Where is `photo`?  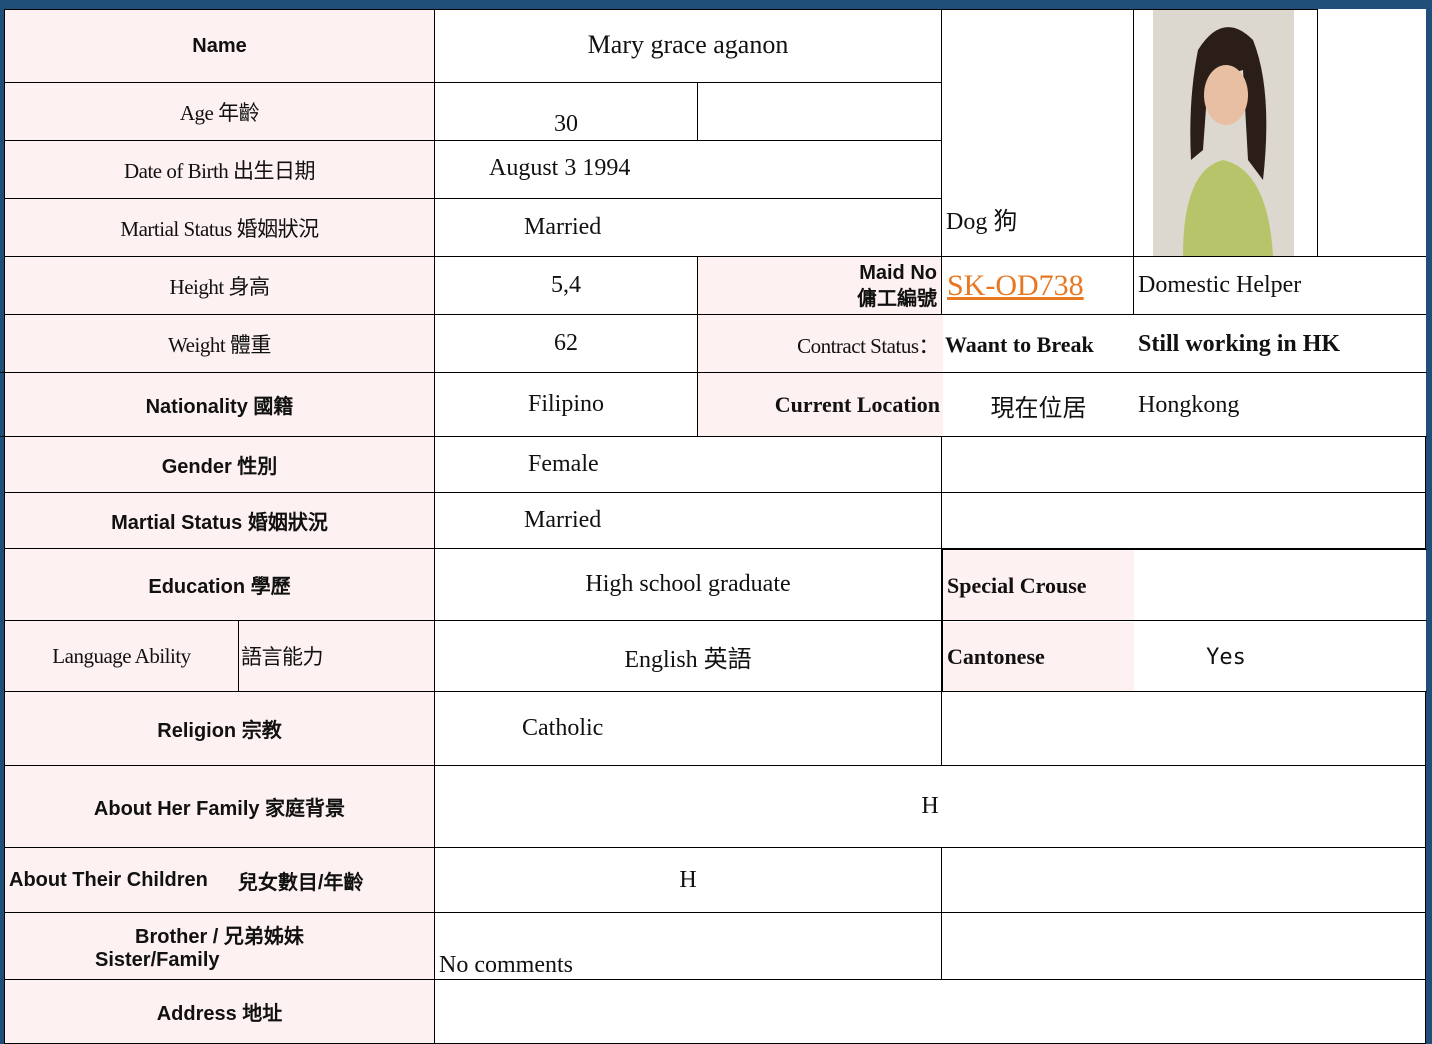
photo is located at coordinates (1223, 133).